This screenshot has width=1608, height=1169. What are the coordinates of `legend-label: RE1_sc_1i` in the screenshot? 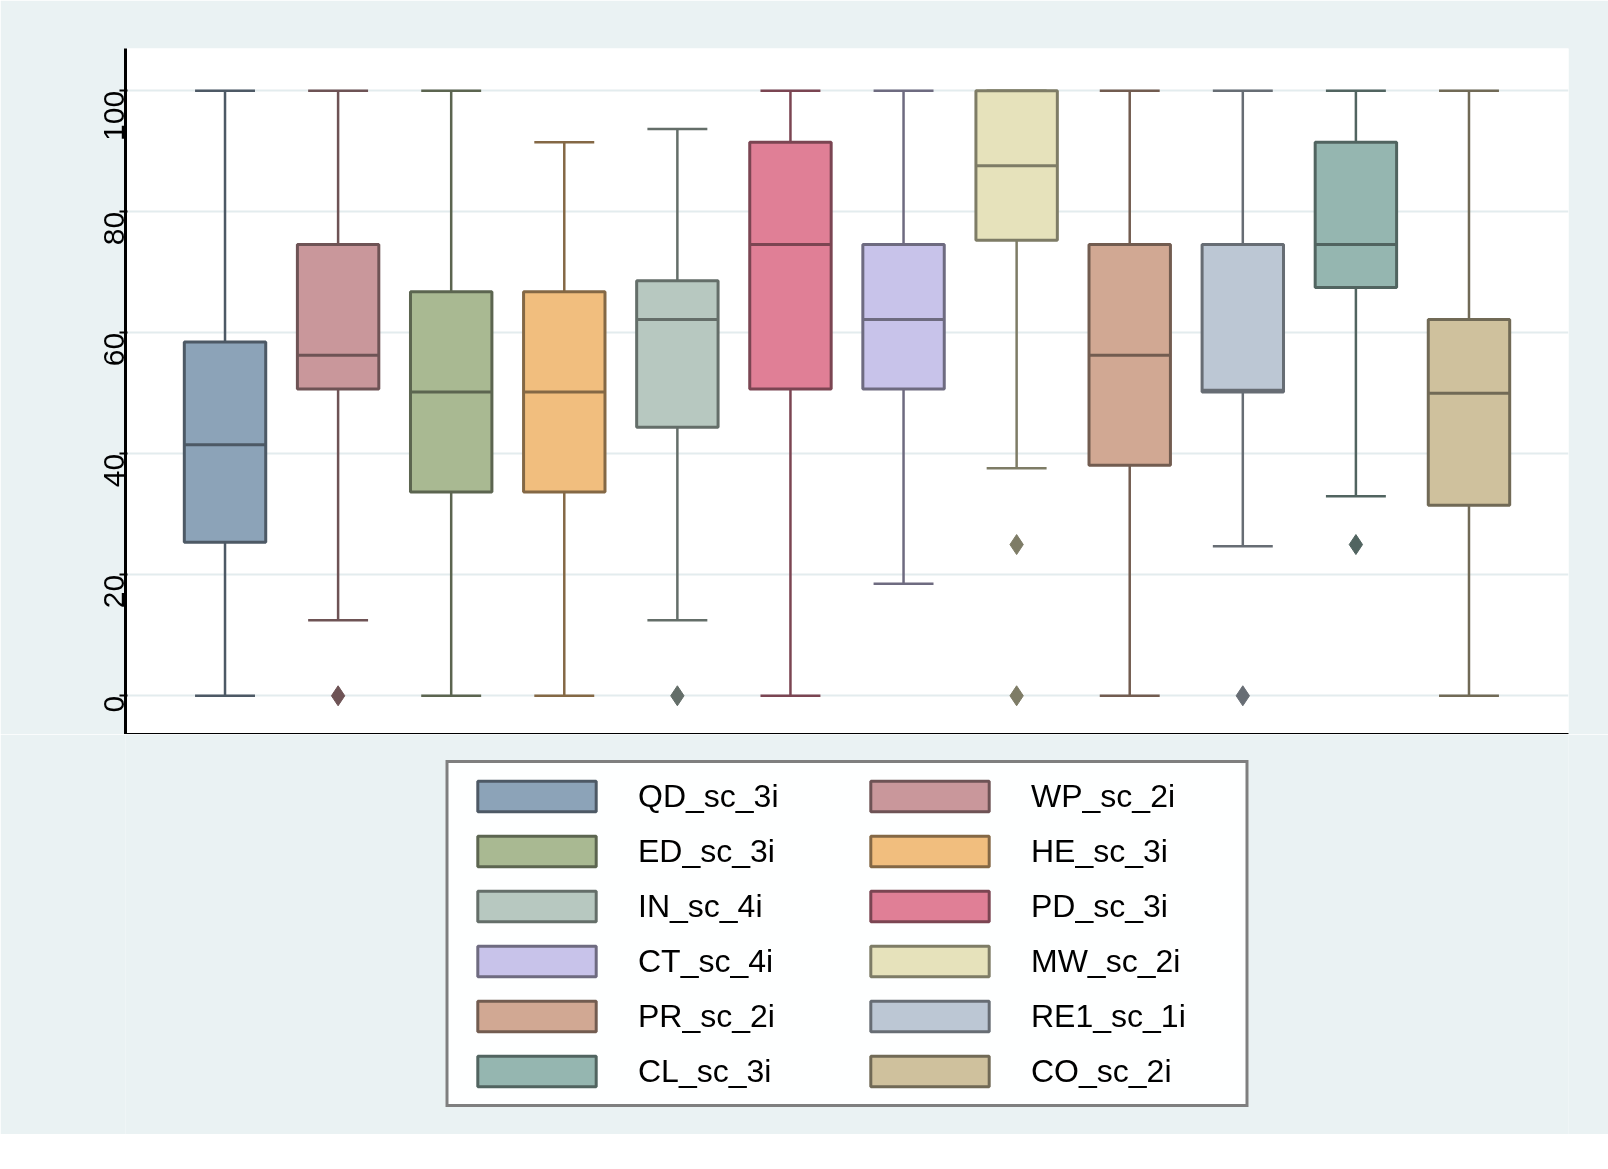 It's located at (1109, 1016).